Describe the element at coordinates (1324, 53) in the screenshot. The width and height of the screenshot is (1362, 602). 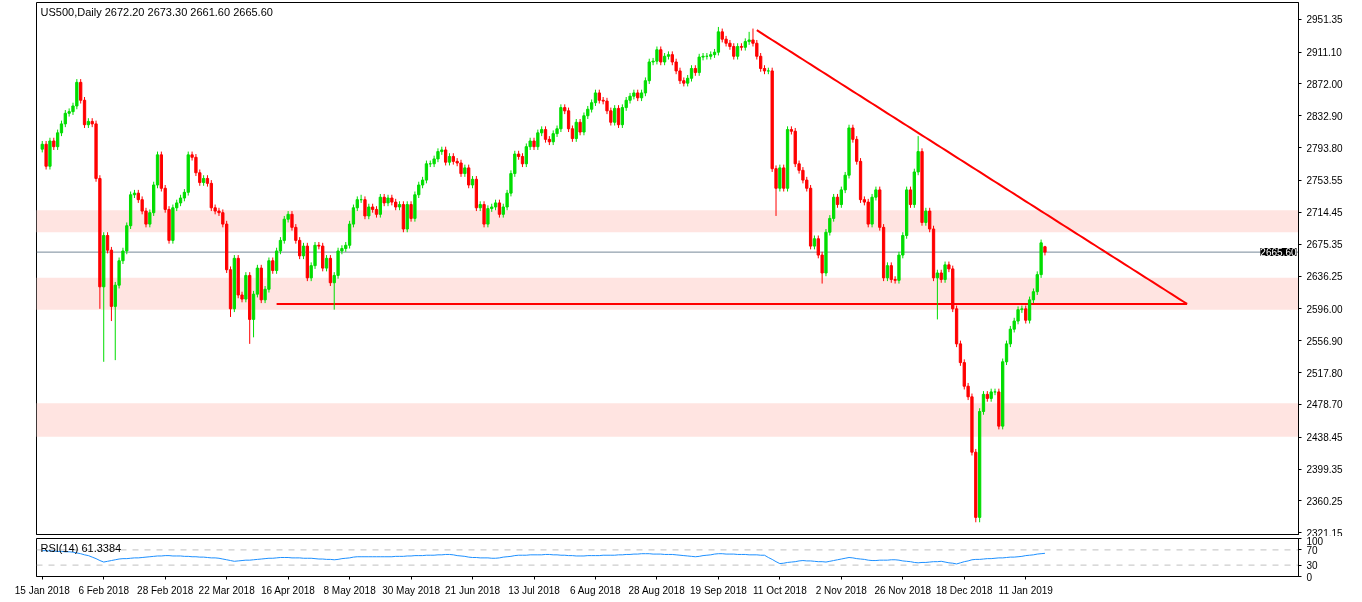
I see `y-tick-label: 2911.10` at that location.